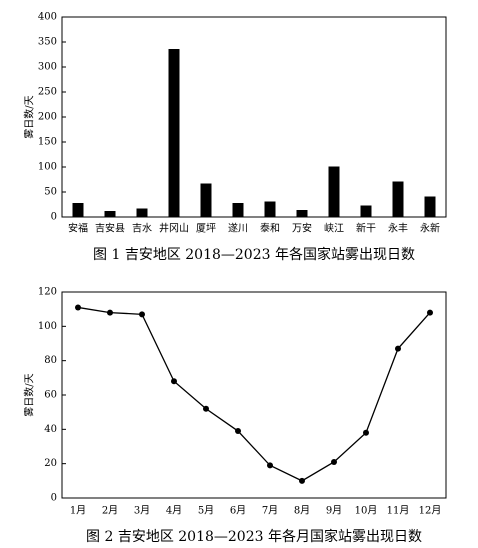 The image size is (478, 548). Describe the element at coordinates (334, 228) in the screenshot. I see `x-tick-label: 峡江` at that location.